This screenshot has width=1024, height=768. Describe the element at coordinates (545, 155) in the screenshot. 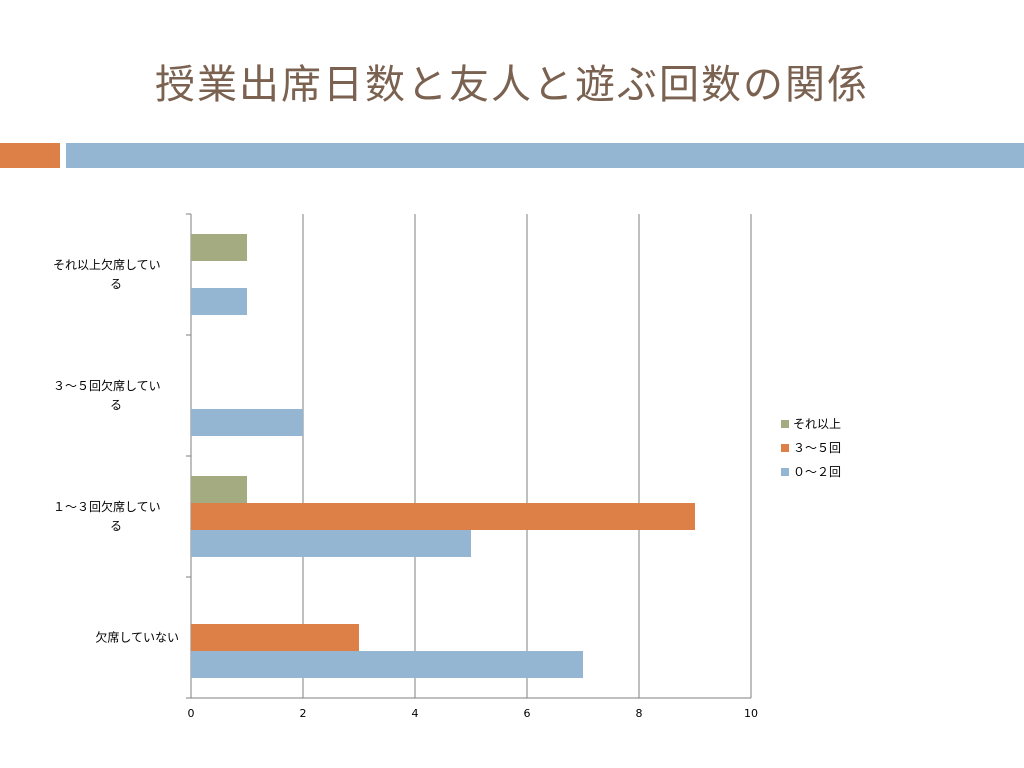

I see `accent-band-blue` at that location.